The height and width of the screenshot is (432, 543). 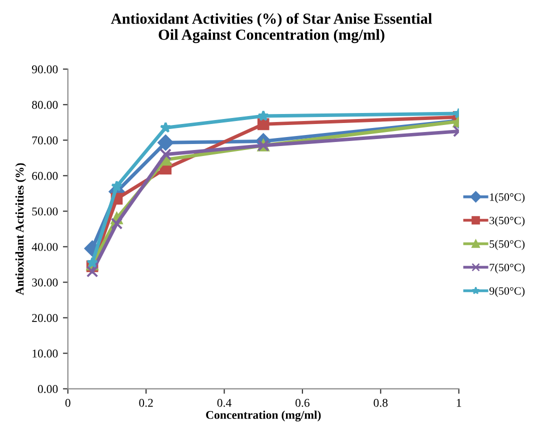 What do you see at coordinates (45, 318) in the screenshot?
I see `y-tick-label: 20.00` at bounding box center [45, 318].